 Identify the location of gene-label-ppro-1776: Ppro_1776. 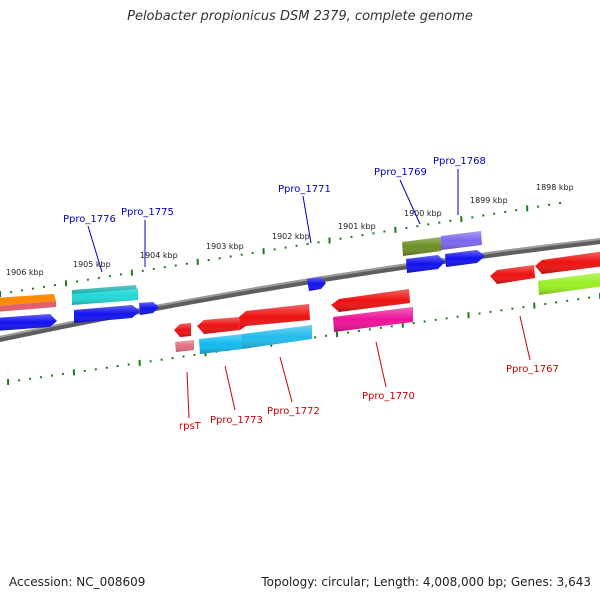
(89, 219).